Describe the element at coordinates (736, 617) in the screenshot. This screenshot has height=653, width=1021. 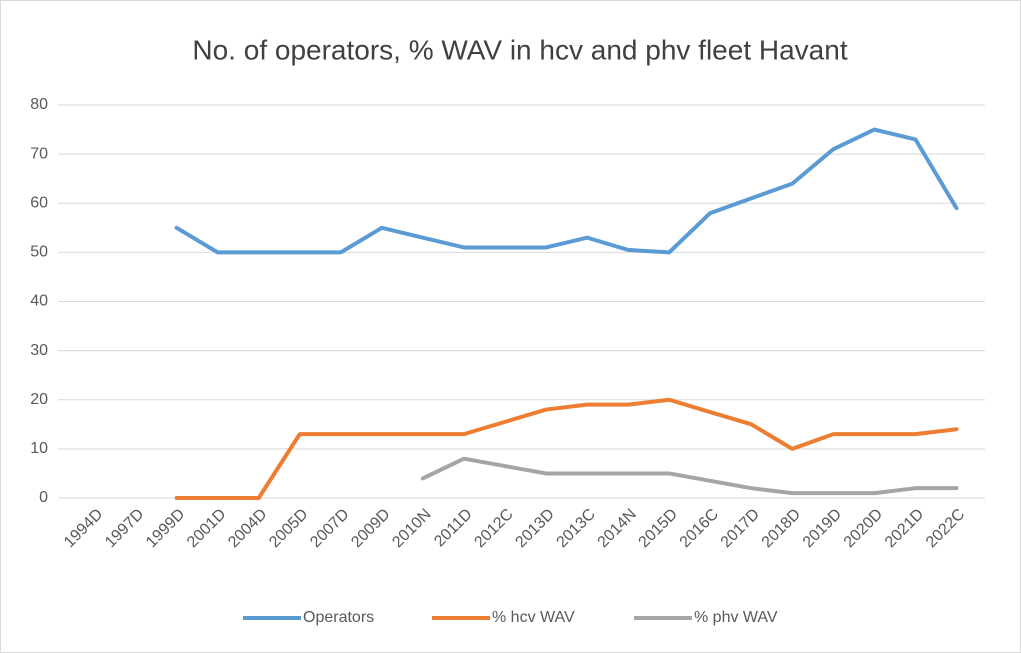
I see `legend-label: % phv WAV` at that location.